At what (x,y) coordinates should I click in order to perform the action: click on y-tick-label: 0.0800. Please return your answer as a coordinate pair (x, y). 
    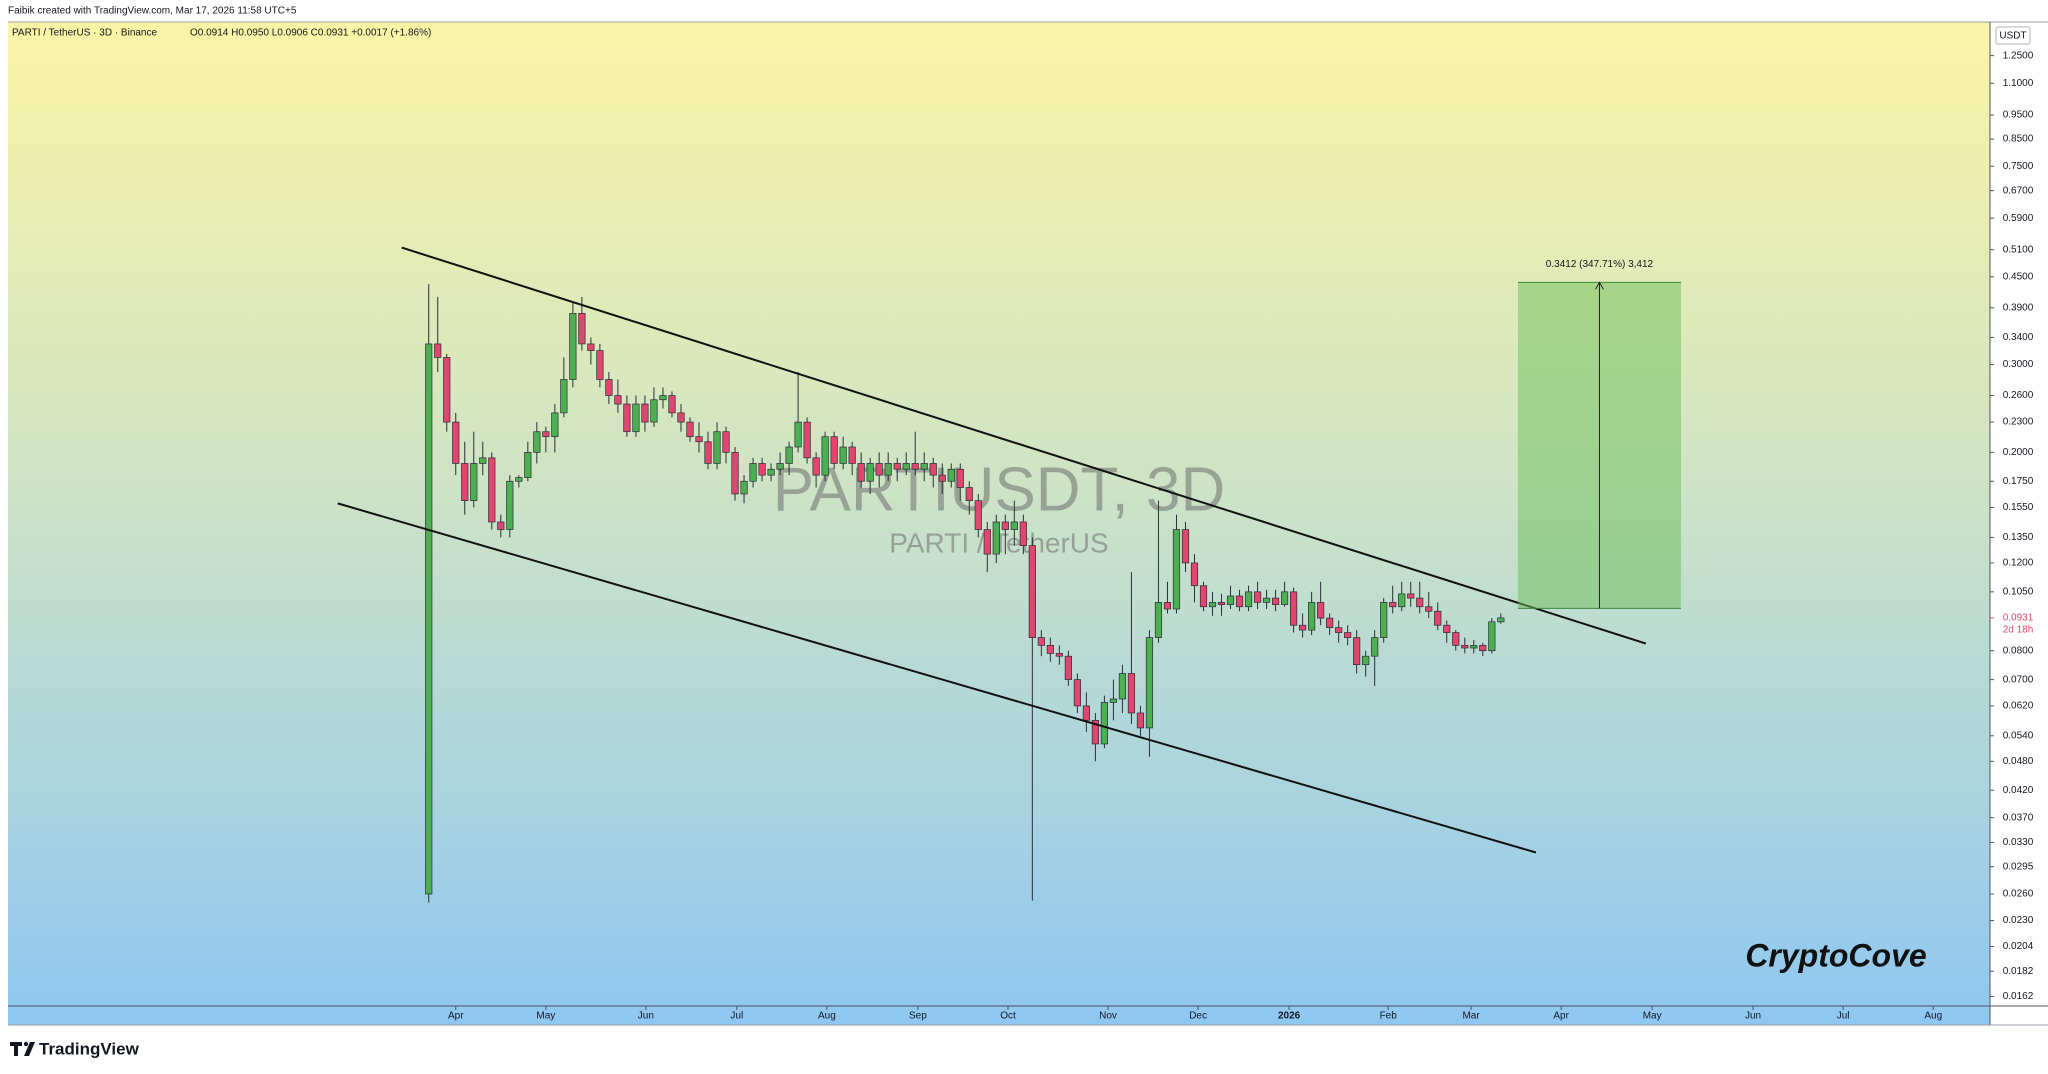
    Looking at the image, I should click on (2018, 650).